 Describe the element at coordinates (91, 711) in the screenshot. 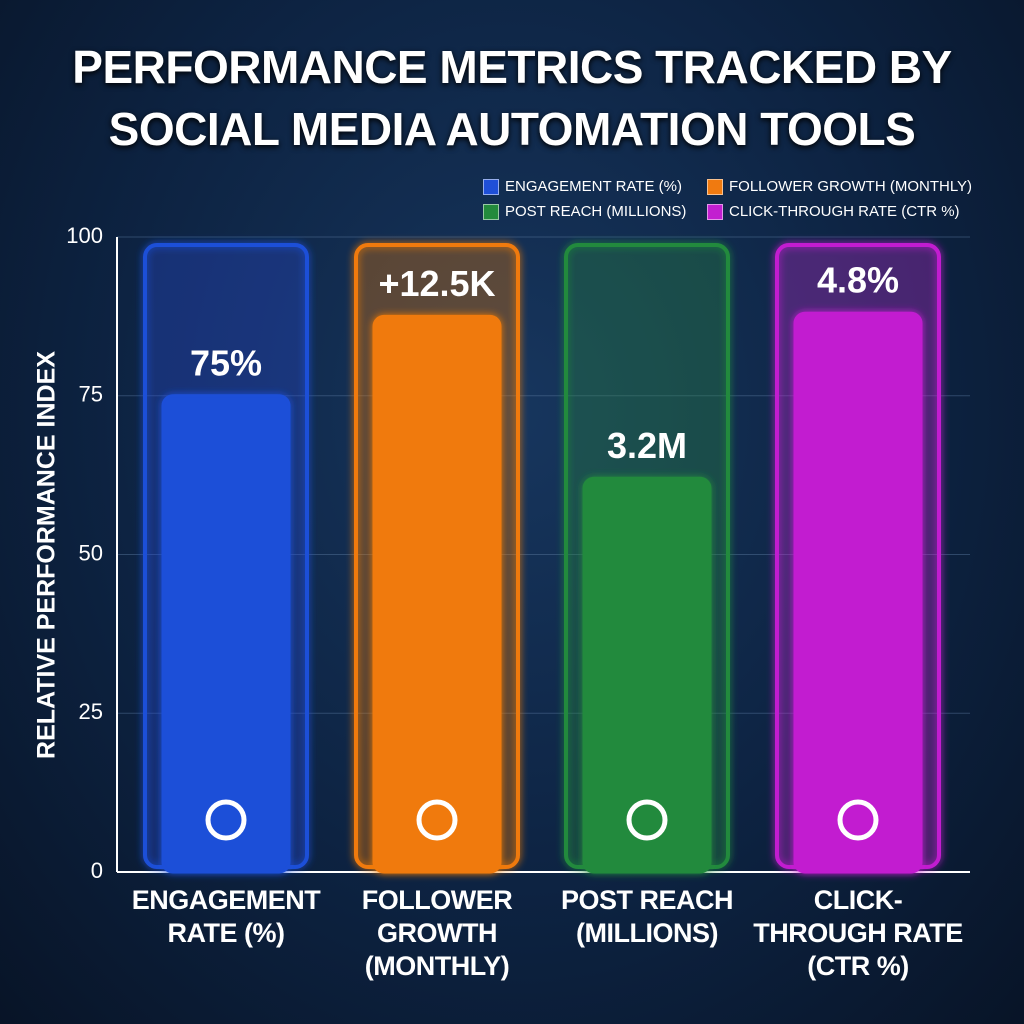

I see `y-tick-label: 25` at that location.